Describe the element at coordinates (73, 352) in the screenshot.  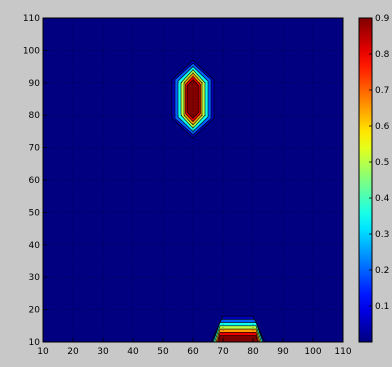
I see `x-tick-label-1: 20` at that location.